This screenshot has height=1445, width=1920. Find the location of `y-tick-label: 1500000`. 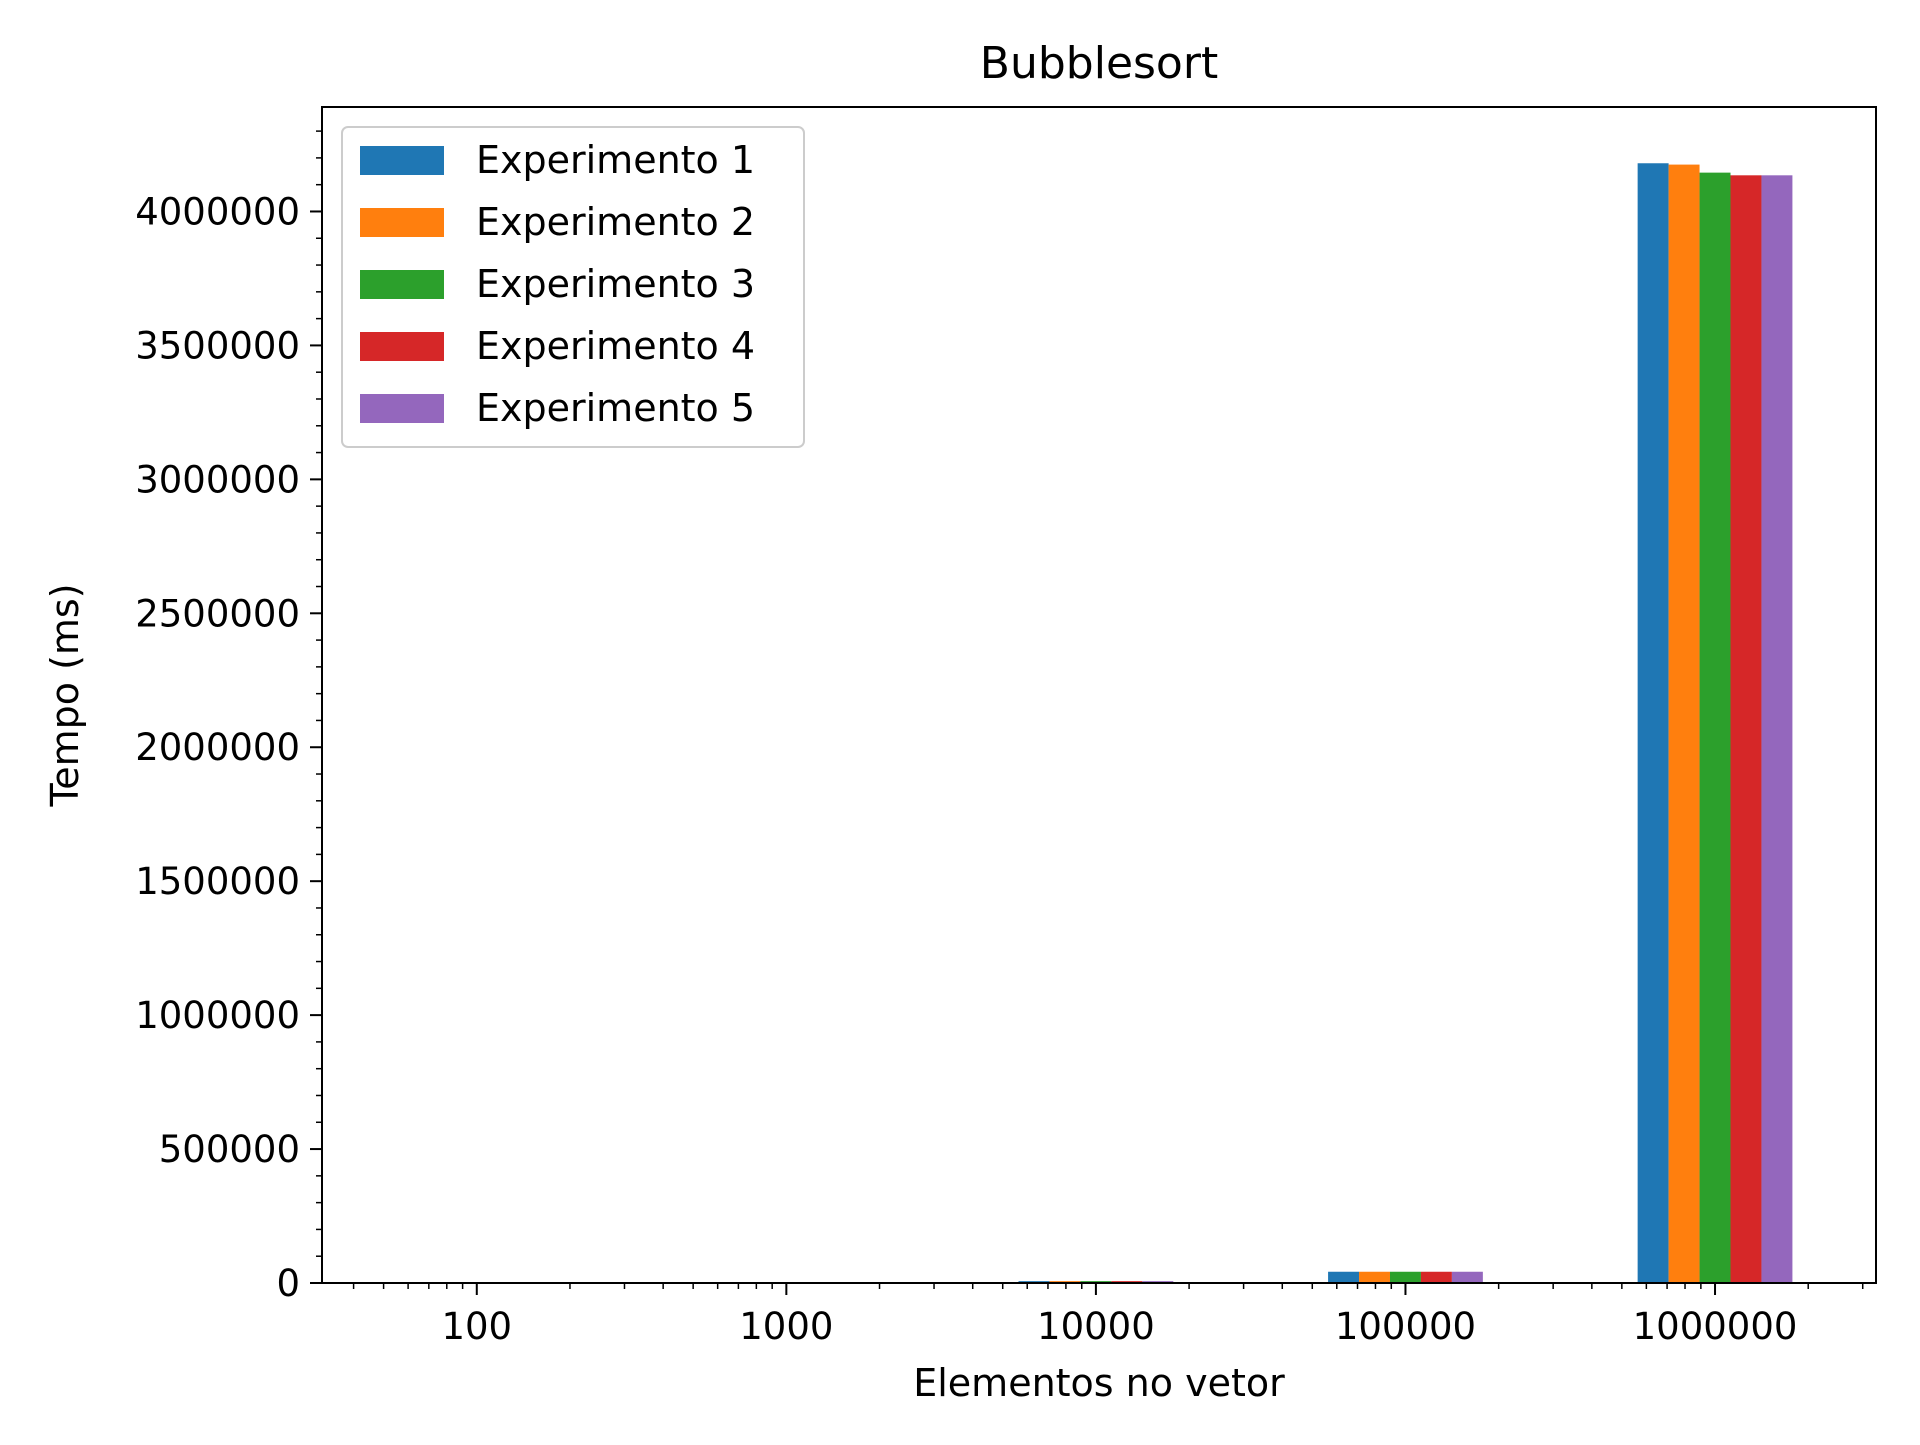

y-tick-label: 1500000 is located at coordinates (217, 881).